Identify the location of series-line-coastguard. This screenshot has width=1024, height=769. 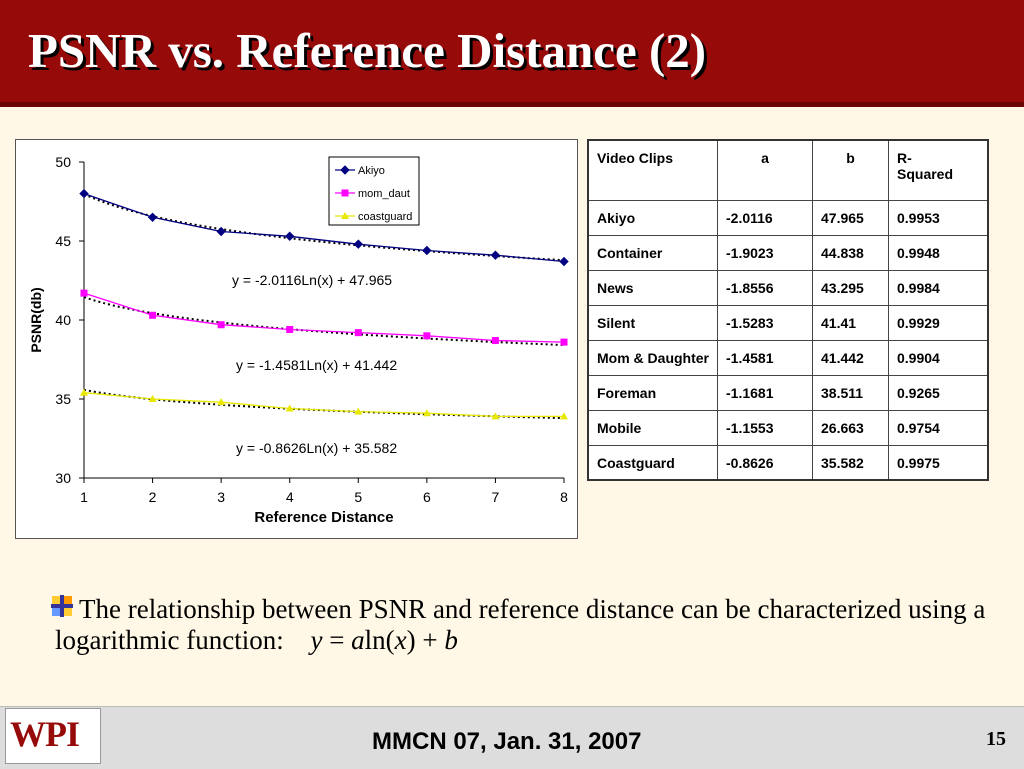
(323, 405).